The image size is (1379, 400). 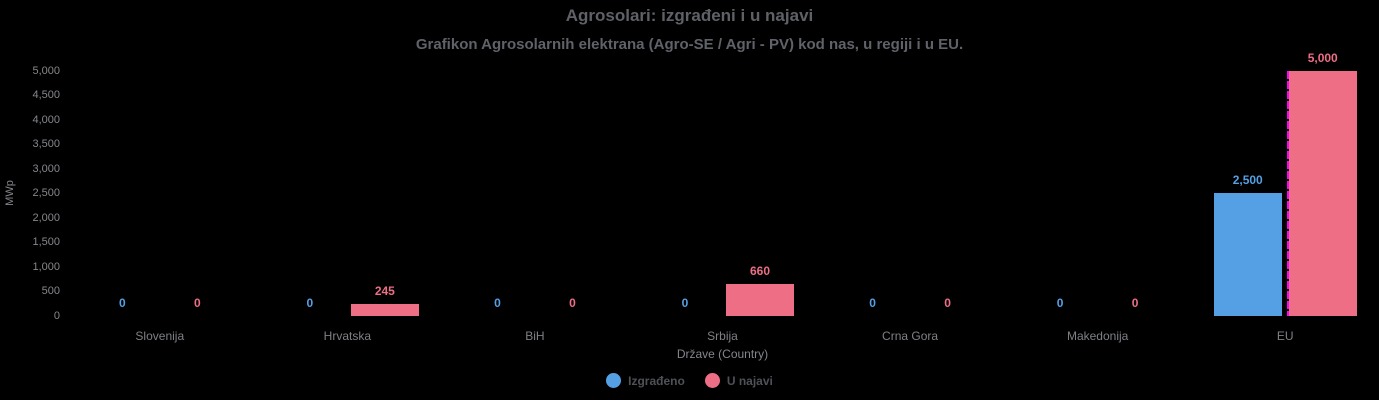 What do you see at coordinates (46, 95) in the screenshot?
I see `y-axis-tick-label: 4,500` at bounding box center [46, 95].